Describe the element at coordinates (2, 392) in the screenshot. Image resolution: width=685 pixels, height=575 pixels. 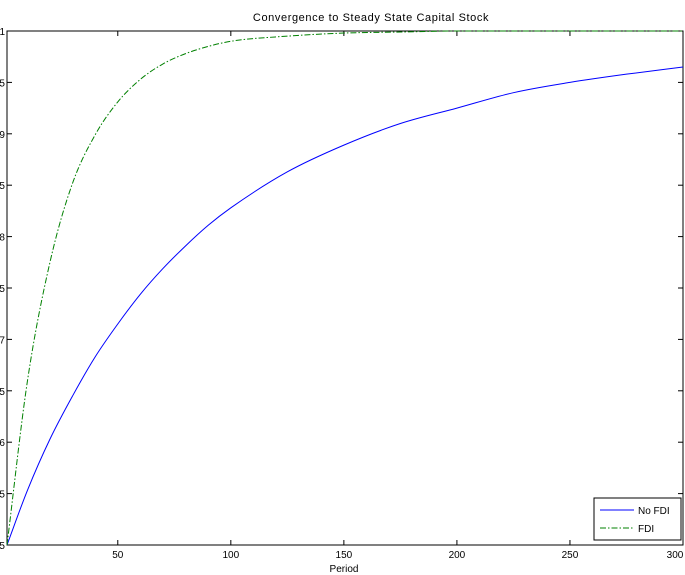
I see `y-tick-label: 0.65` at that location.